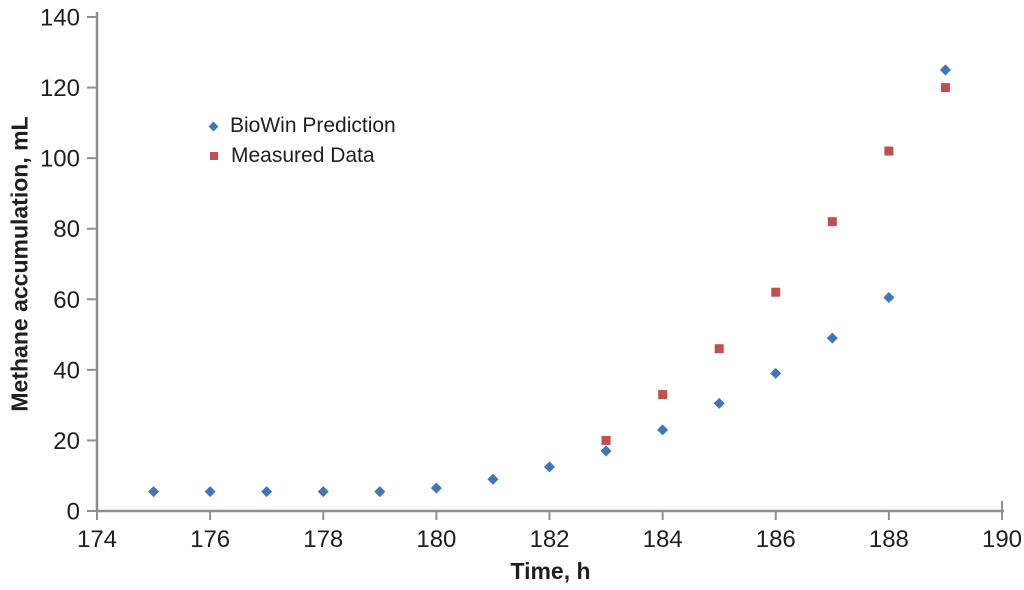 This screenshot has width=1024, height=590. What do you see at coordinates (313, 125) in the screenshot?
I see `legend-label-biowin-prediction: BioWin Prediction` at bounding box center [313, 125].